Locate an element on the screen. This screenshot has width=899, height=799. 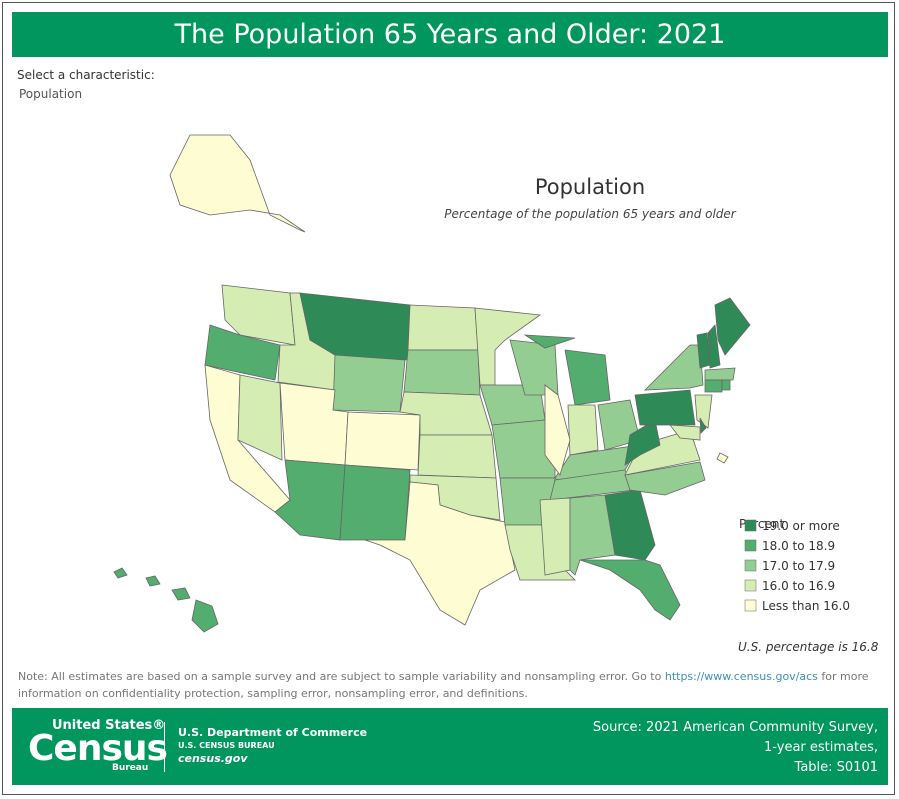
logo-main: Census is located at coordinates (98, 748).